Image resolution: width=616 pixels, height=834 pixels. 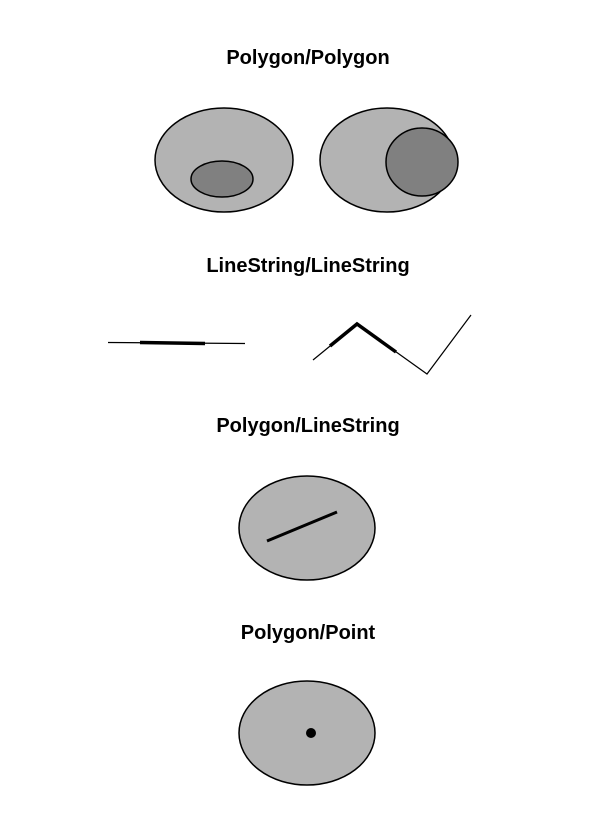 What do you see at coordinates (308, 633) in the screenshot?
I see `polygon-point-heading: Polygon/Point` at bounding box center [308, 633].